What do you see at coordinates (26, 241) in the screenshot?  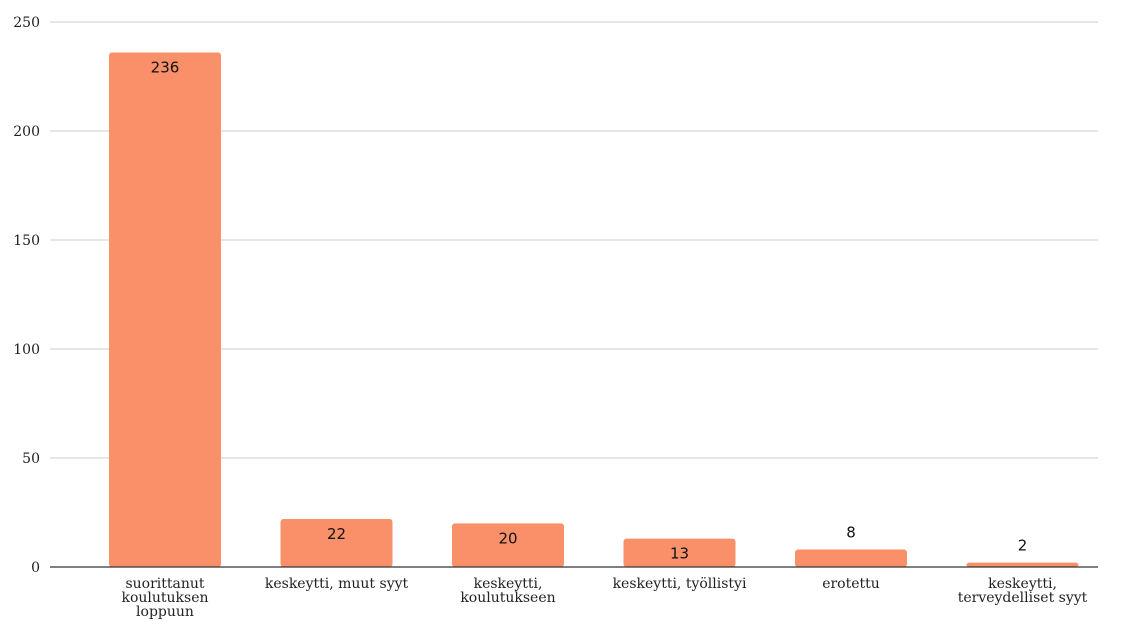 I see `y-tick-label: 150` at bounding box center [26, 241].